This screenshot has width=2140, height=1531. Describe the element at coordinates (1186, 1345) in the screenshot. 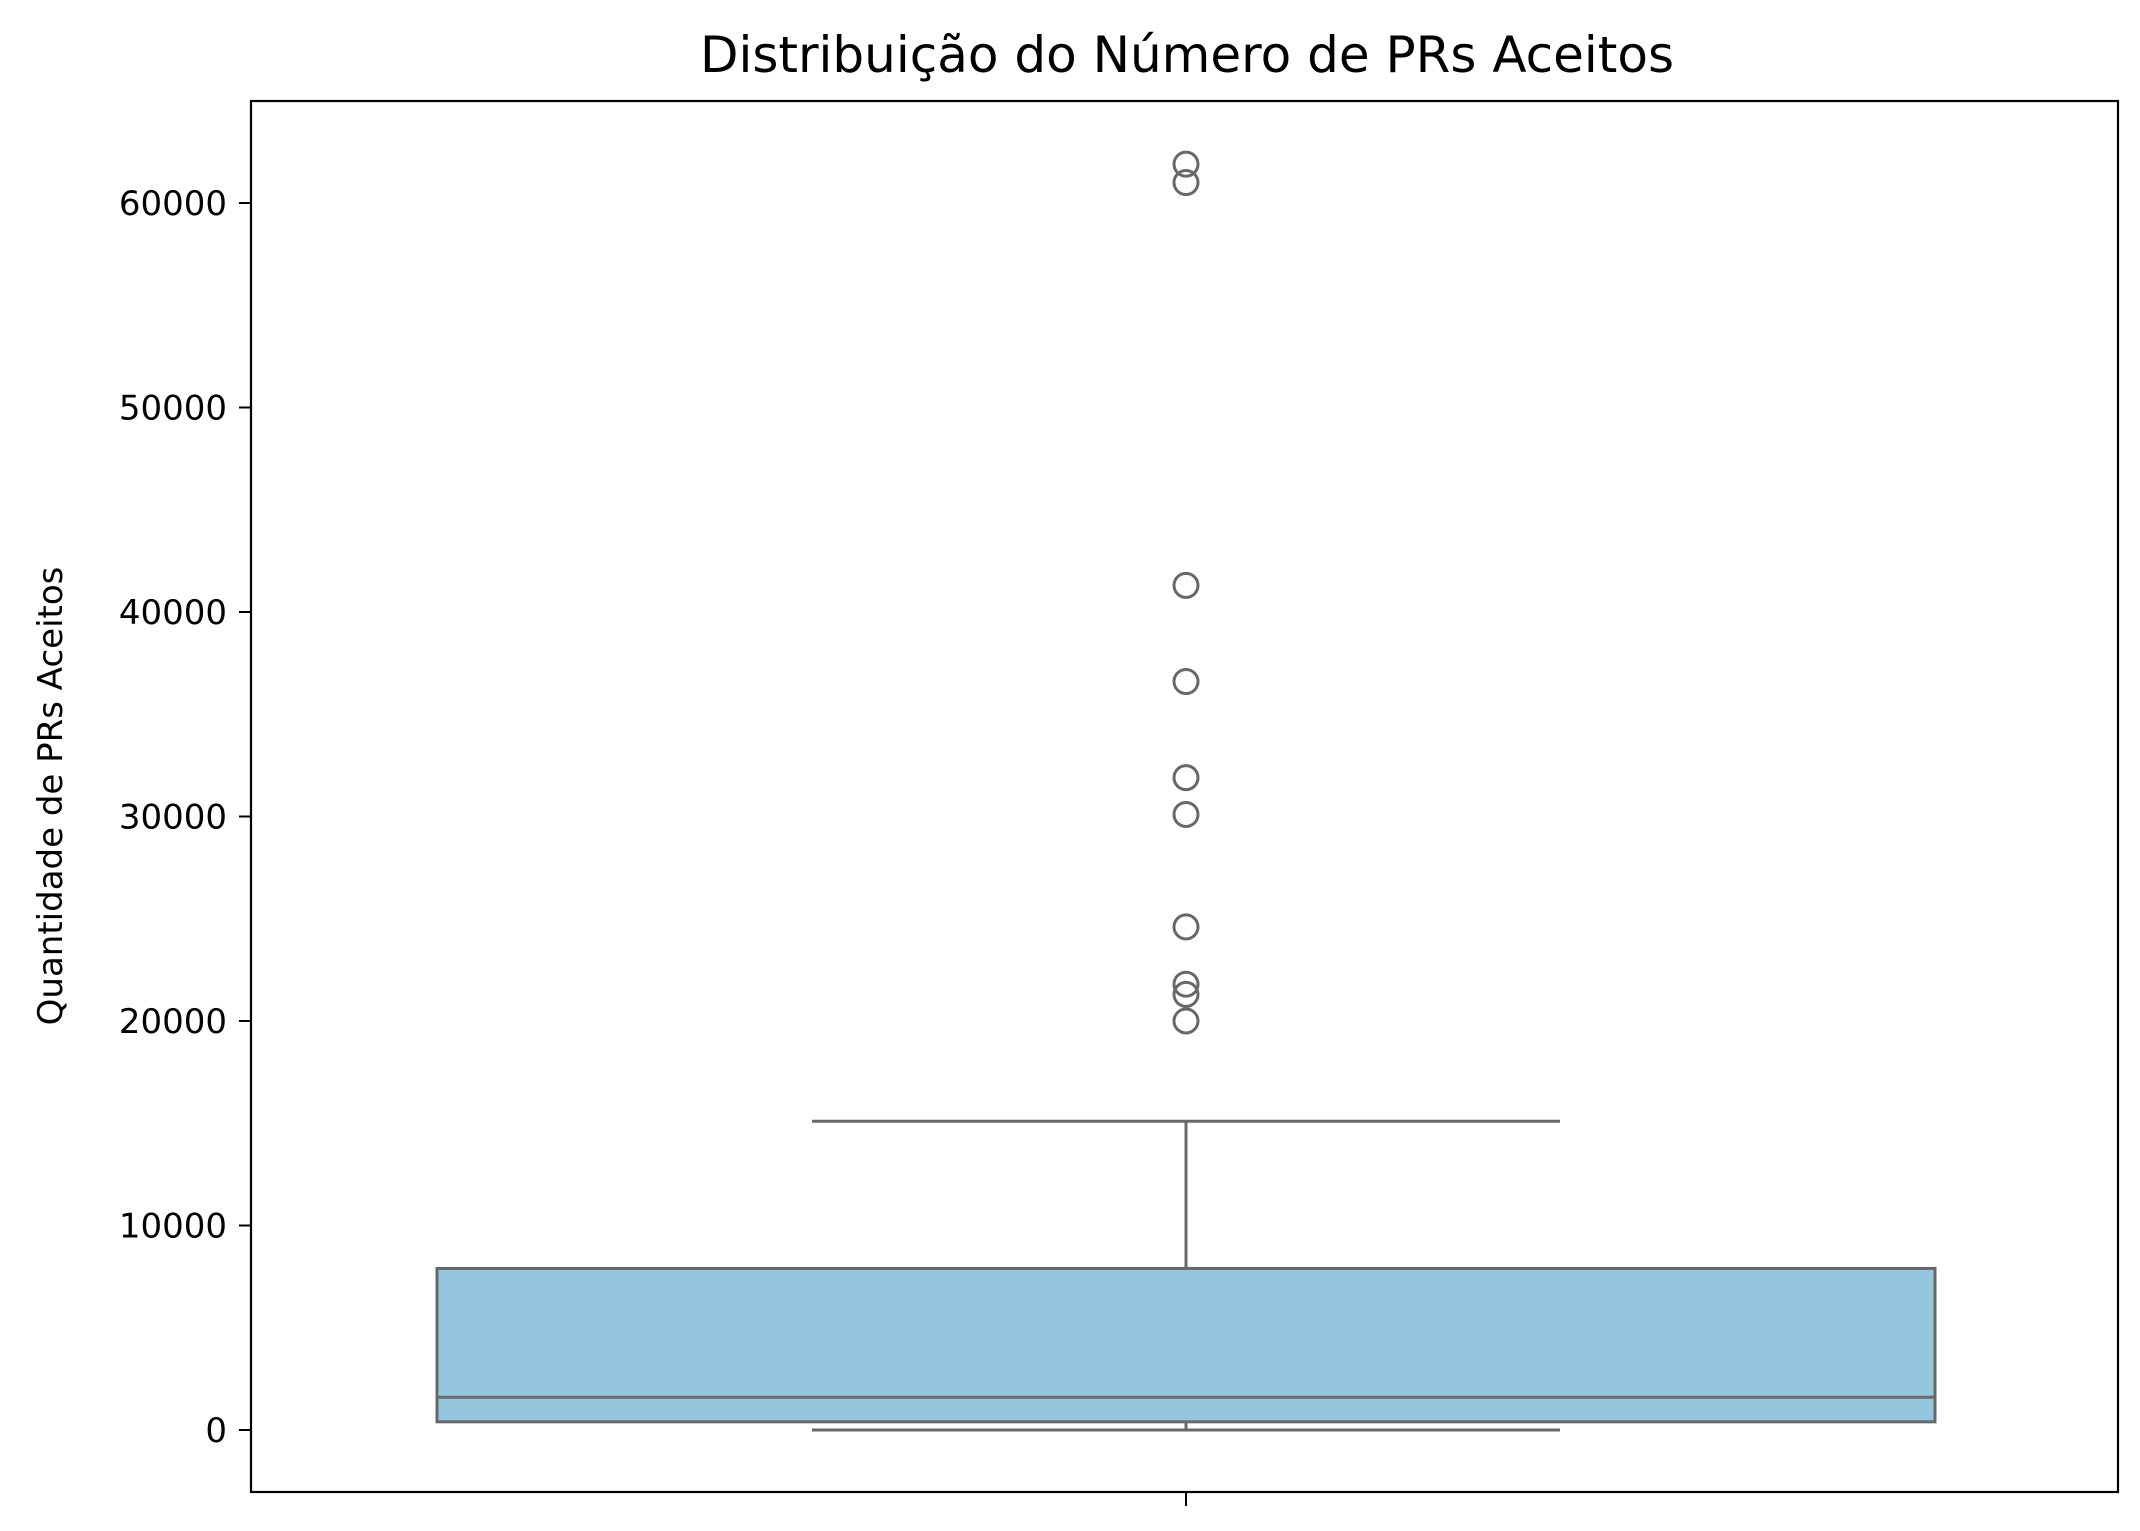

I see `box-iqr` at that location.